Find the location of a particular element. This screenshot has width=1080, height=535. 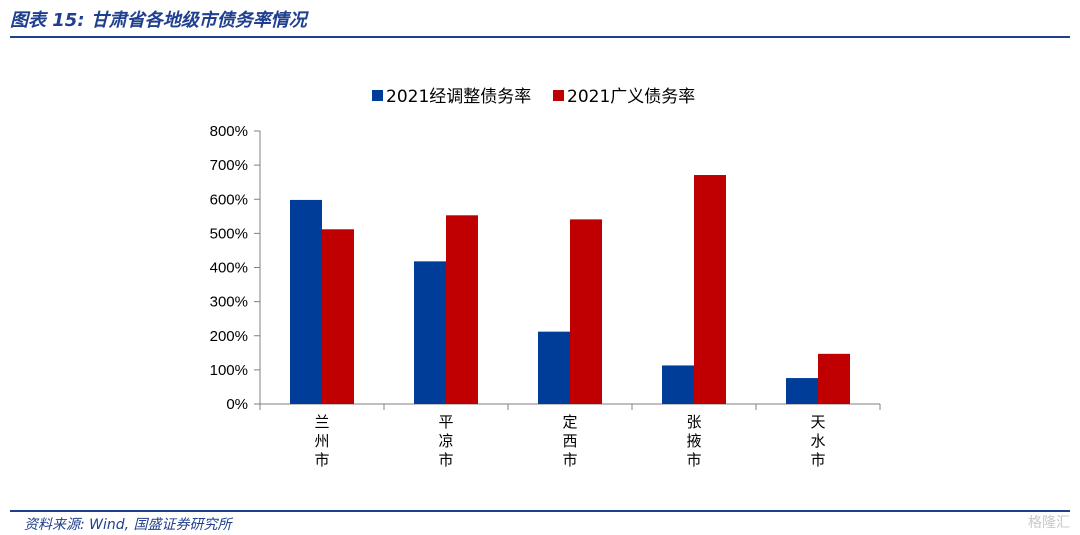

legend: 2021经调整债务率 2021广义债务率 is located at coordinates (533, 97).